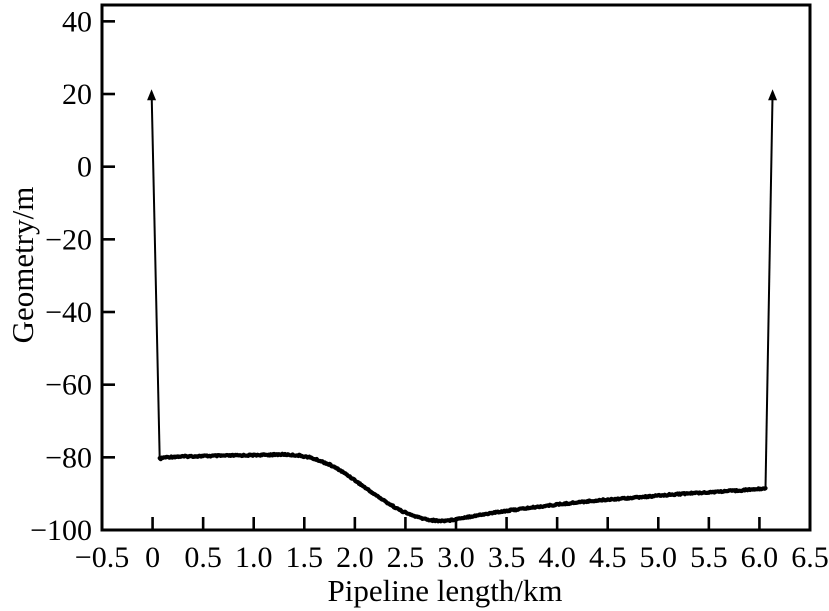 Image resolution: width=829 pixels, height=611 pixels. Describe the element at coordinates (152, 557) in the screenshot. I see `x-tick-label: 0` at that location.